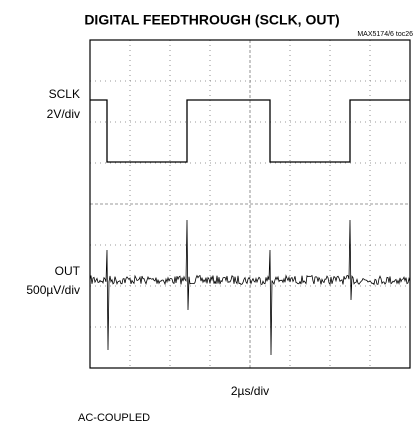 This screenshot has width=413, height=427. Describe the element at coordinates (250, 131) in the screenshot. I see `sclk-trace` at that location.